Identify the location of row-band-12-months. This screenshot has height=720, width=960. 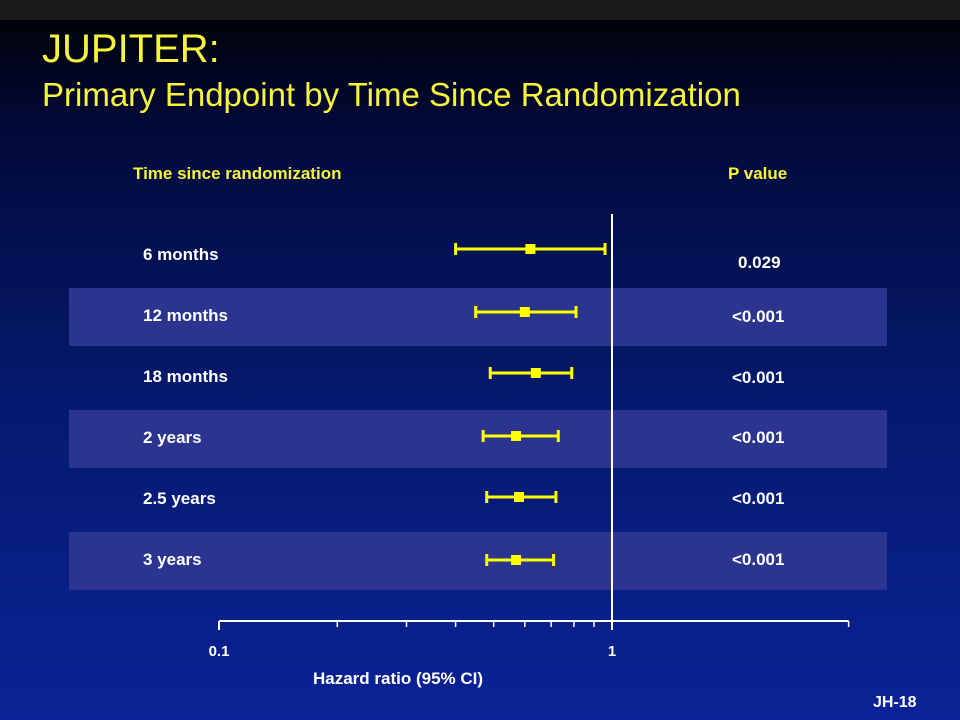
(478, 317).